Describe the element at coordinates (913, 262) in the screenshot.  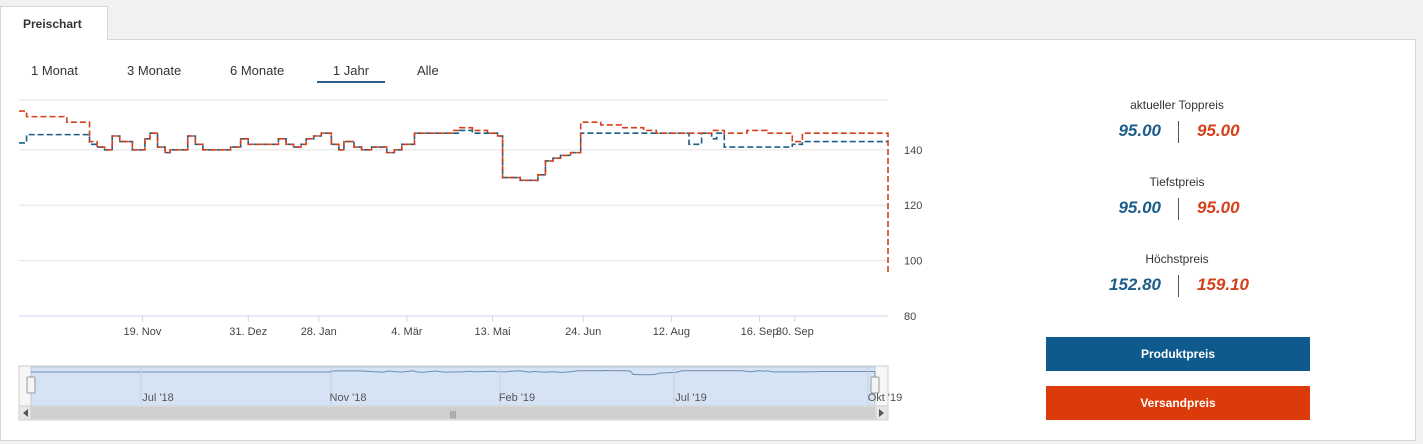
I see `y-tick-label: 100` at that location.